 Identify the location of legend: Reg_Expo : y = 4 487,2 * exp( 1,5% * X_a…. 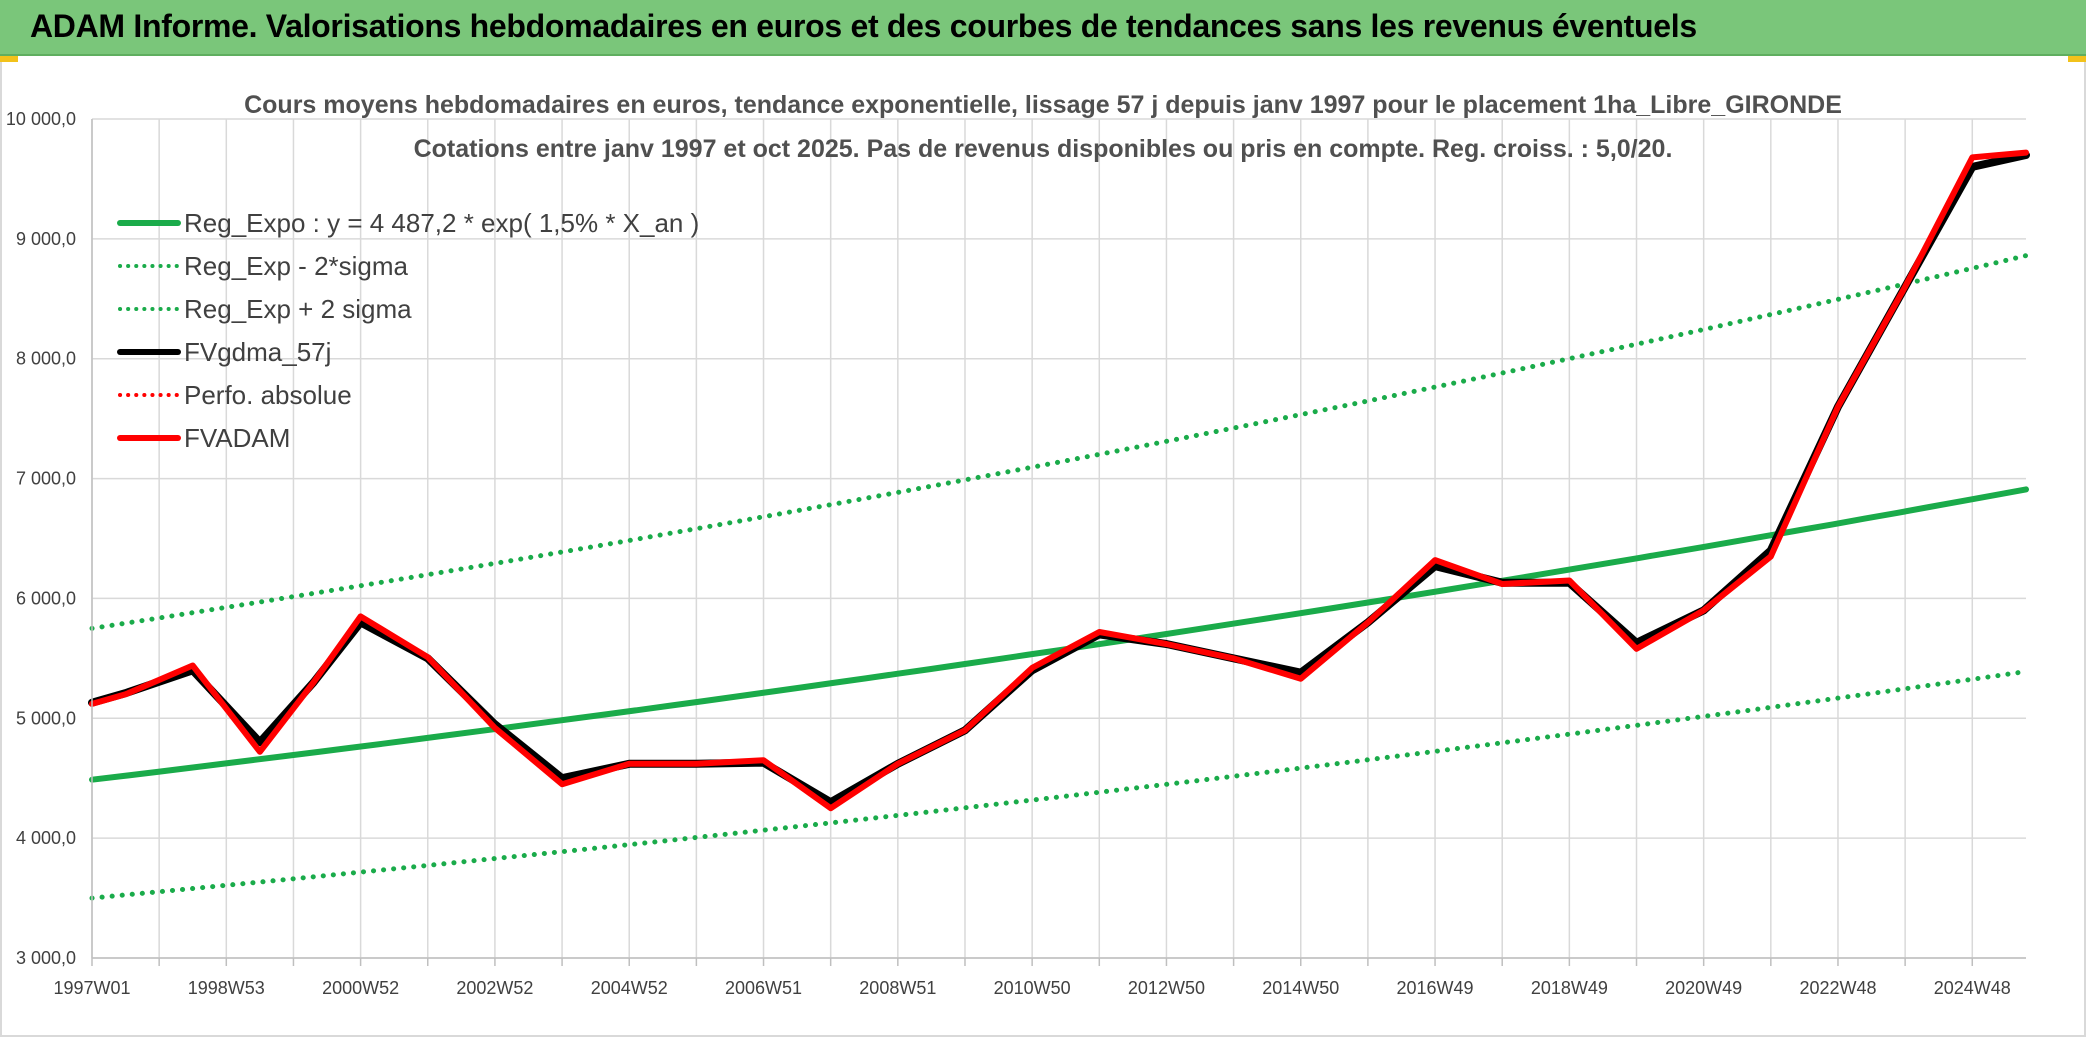
(408, 330).